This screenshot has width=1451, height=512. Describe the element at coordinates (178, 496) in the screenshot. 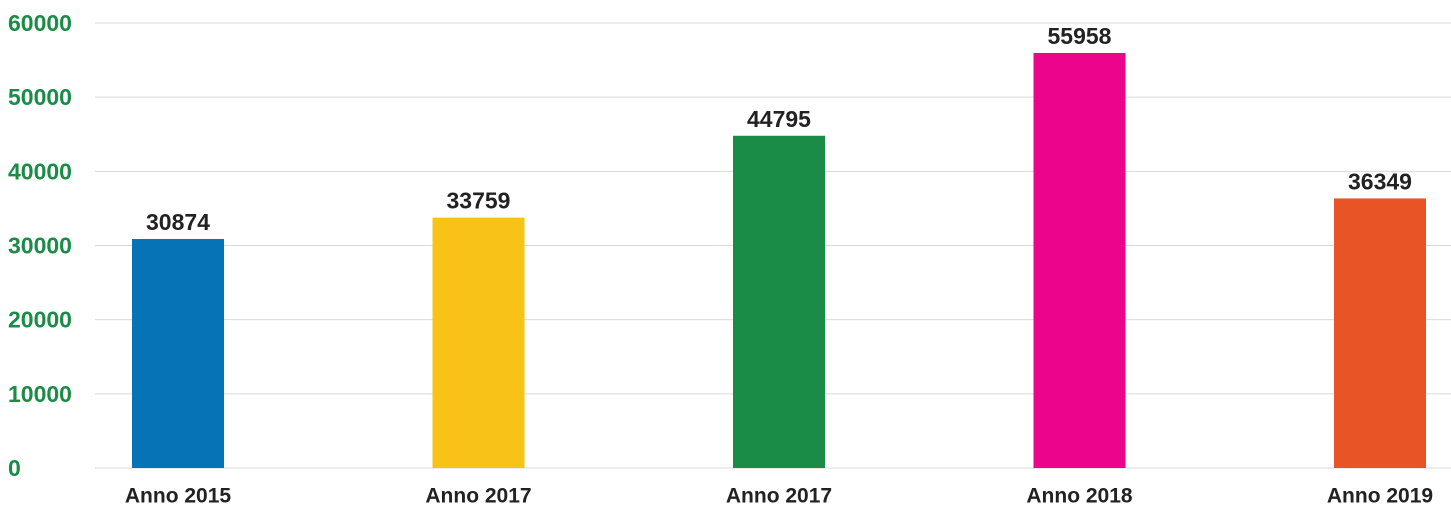

I see `x-tick-label: Anno 2015` at that location.